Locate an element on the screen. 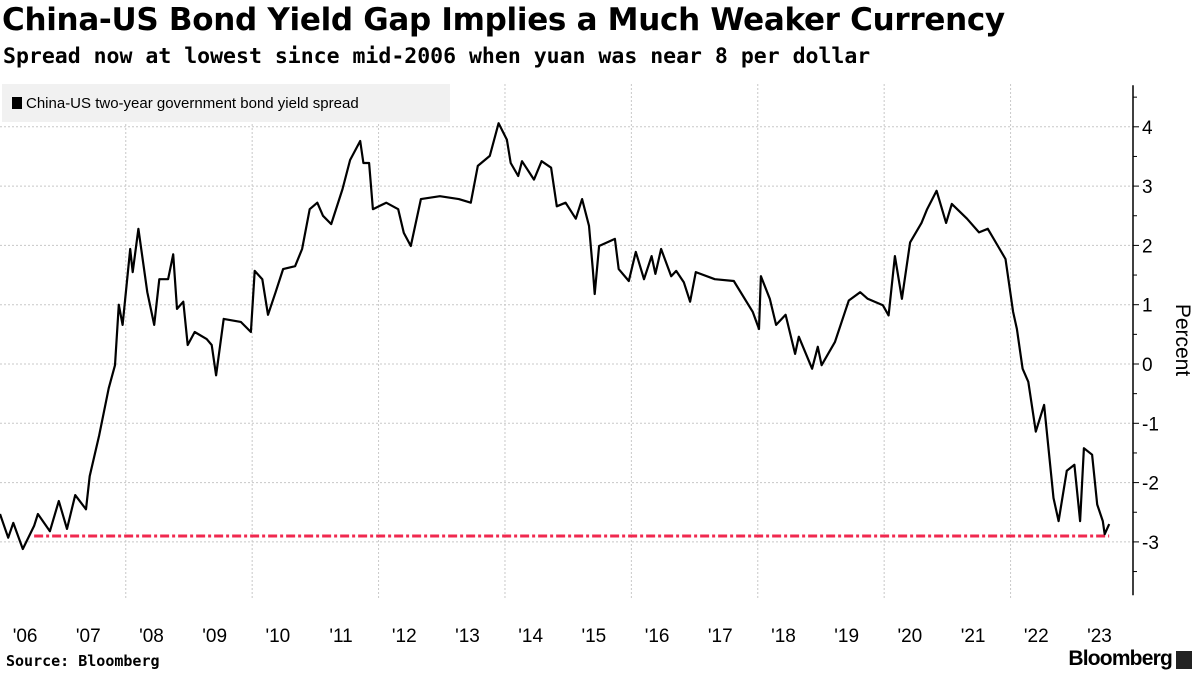 This screenshot has width=1200, height=675. x-tick-label: '23 is located at coordinates (1099, 636).